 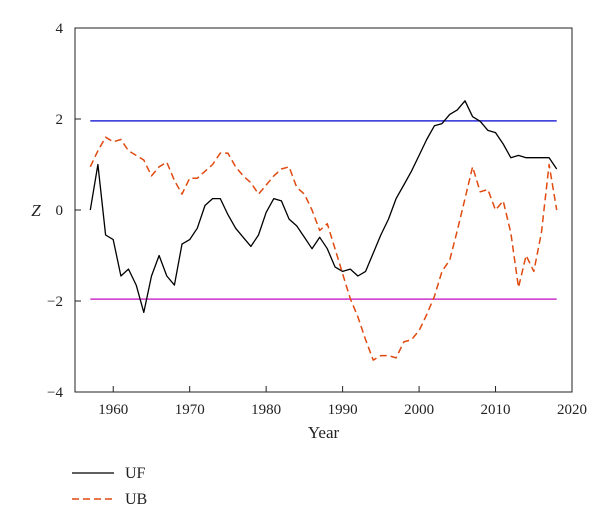 What do you see at coordinates (60, 211) in the screenshot?
I see `y-tick-label: 0` at bounding box center [60, 211].